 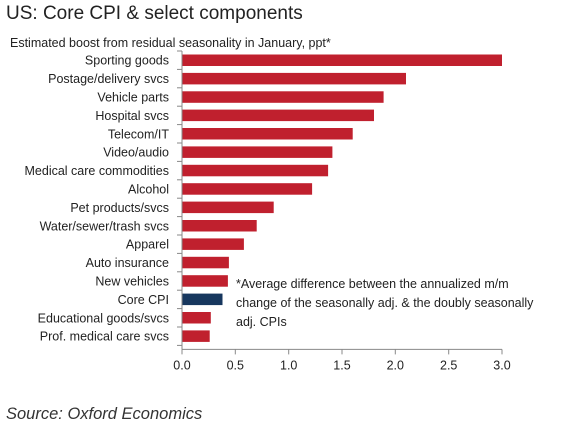 I want to click on bar-video-audio, so click(x=257, y=152).